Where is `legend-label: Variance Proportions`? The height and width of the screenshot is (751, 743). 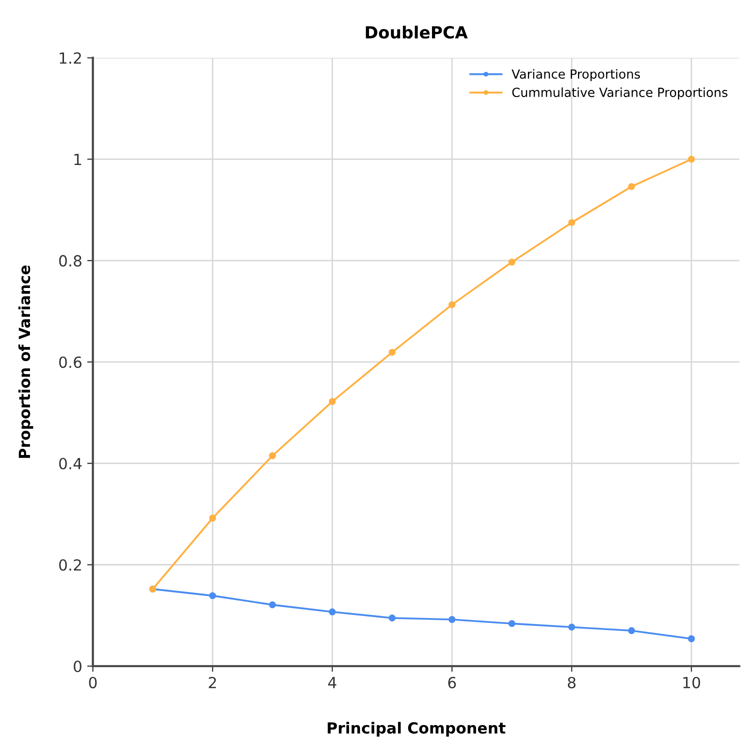 legend-label: Variance Proportions is located at coordinates (576, 75).